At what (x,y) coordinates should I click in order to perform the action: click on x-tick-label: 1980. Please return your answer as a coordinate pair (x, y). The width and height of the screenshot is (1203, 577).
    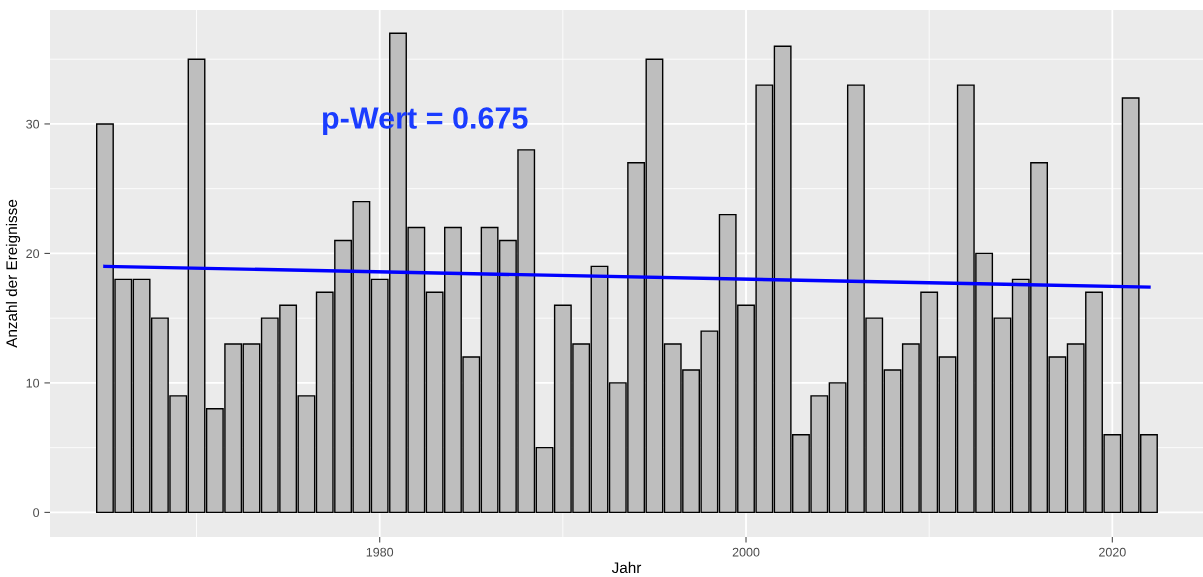
    Looking at the image, I should click on (380, 552).